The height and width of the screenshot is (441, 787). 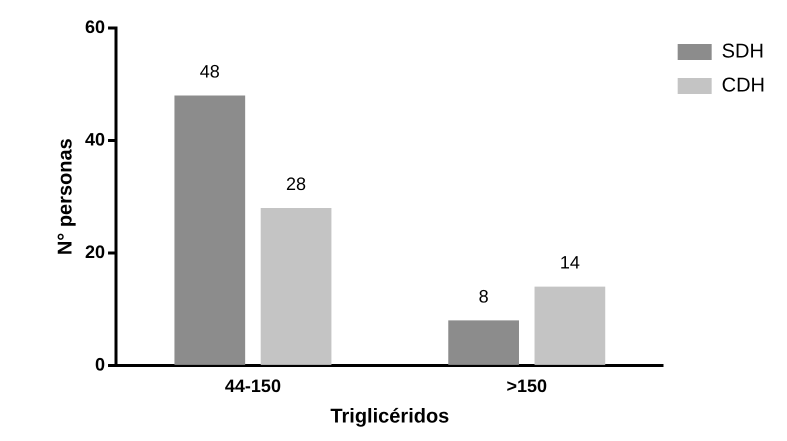 I want to click on x-axis-title: Triglicéridos, so click(x=390, y=417).